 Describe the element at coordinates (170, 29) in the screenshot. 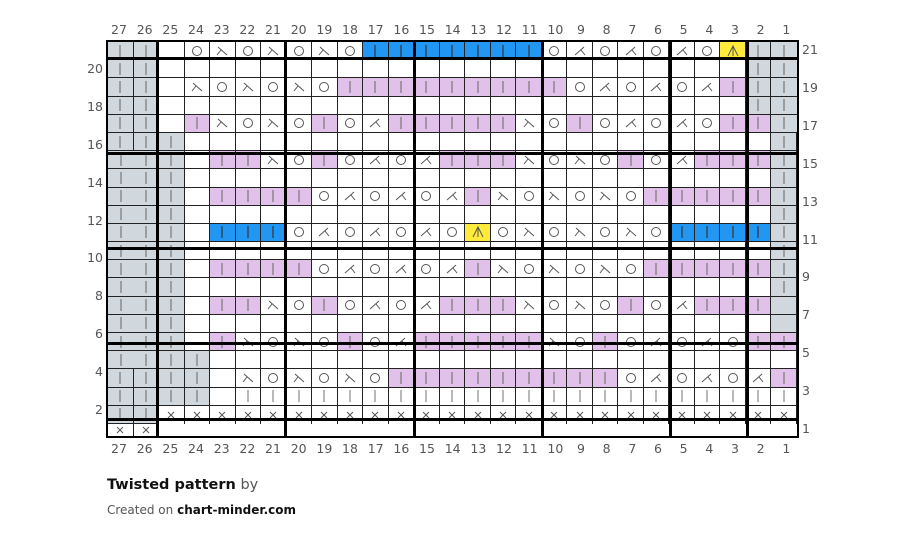

I see `column-number: 25` at that location.